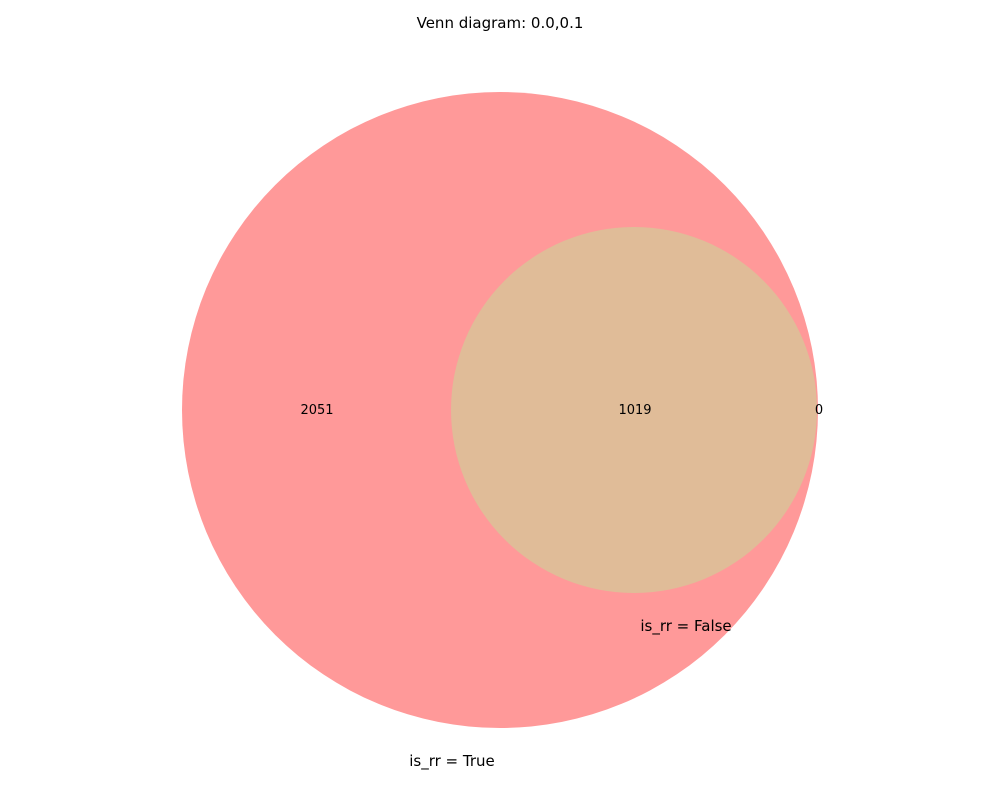 Image resolution: width=1000 pixels, height=800 pixels. I want to click on region-count-only-false: 0, so click(819, 410).